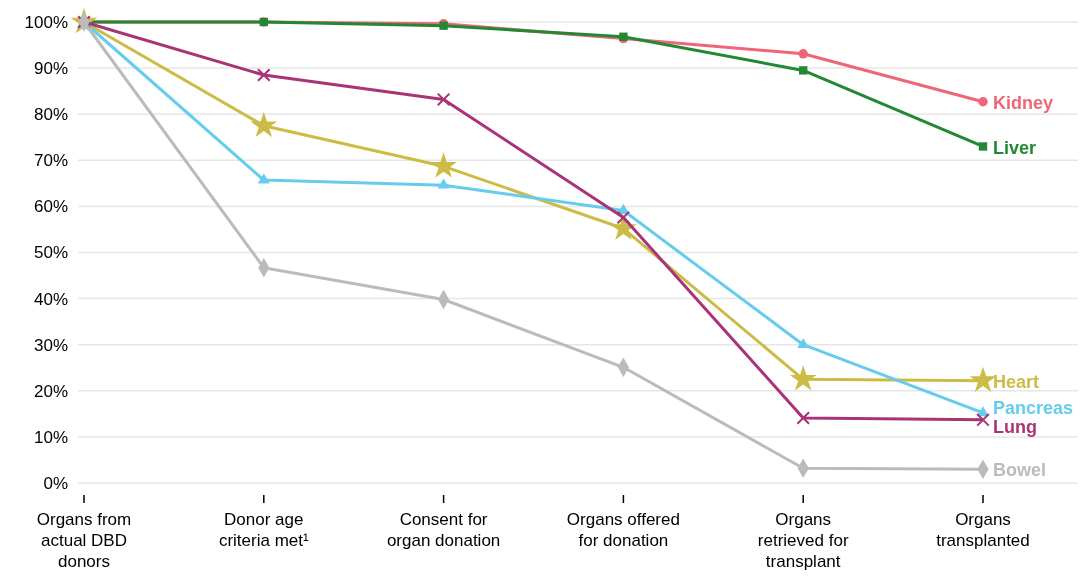 The image size is (1091, 584). Describe the element at coordinates (623, 530) in the screenshot. I see `x-tick-label: Organs offered for donation` at that location.